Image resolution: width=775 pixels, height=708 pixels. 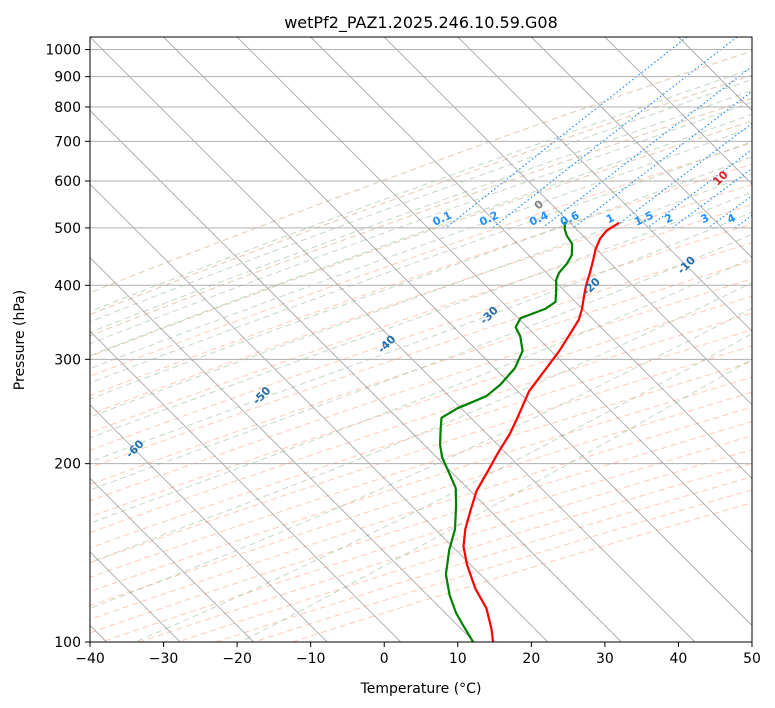 I want to click on y-tick-label: 300, so click(x=67, y=360).